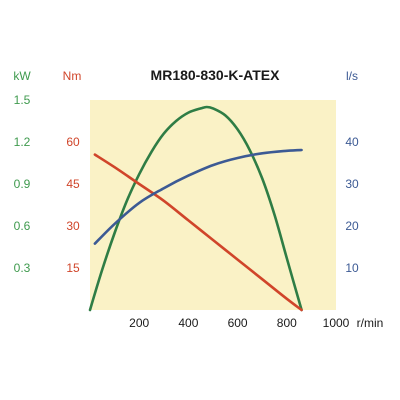 The width and height of the screenshot is (400, 400). What do you see at coordinates (216, 75) in the screenshot?
I see `chart-title: MR180-830-K-ATEX` at bounding box center [216, 75].